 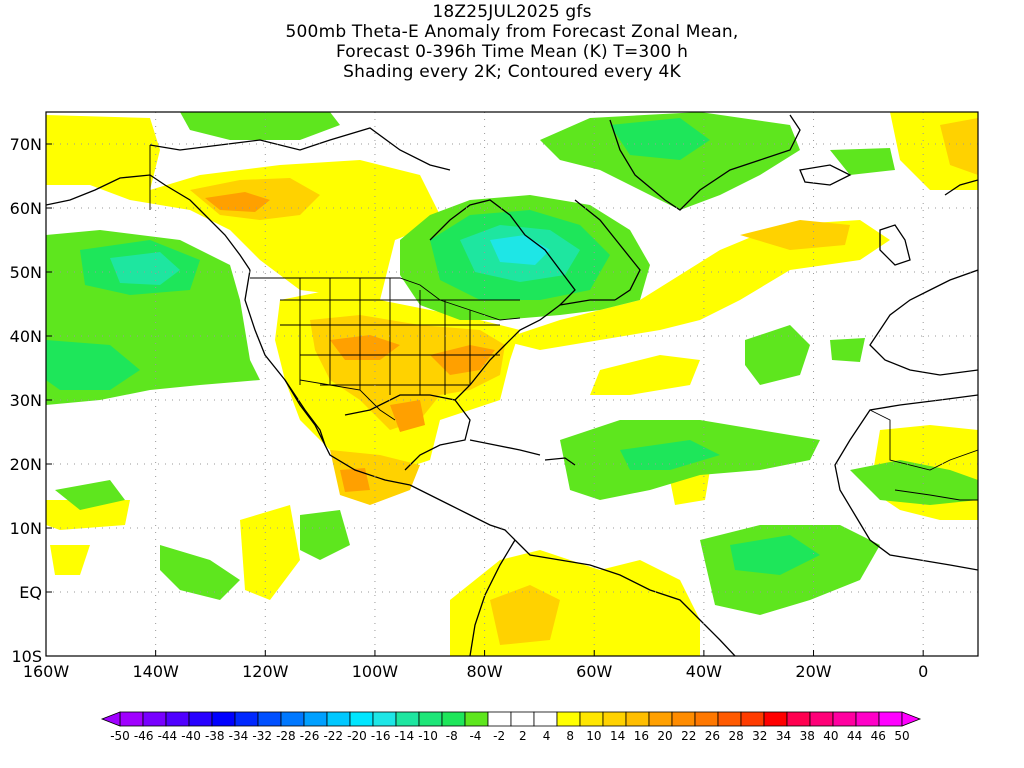 I want to click on colorbar, so click(x=511, y=719).